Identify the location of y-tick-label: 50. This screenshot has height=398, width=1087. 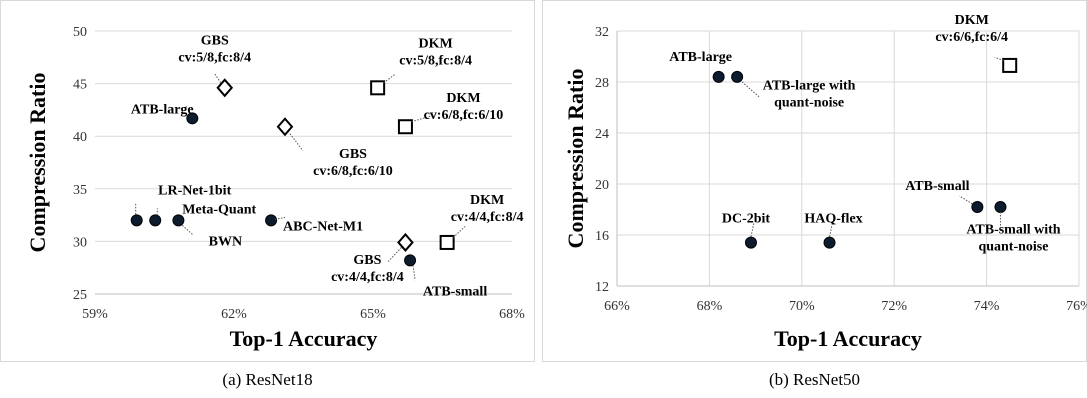
(80, 32).